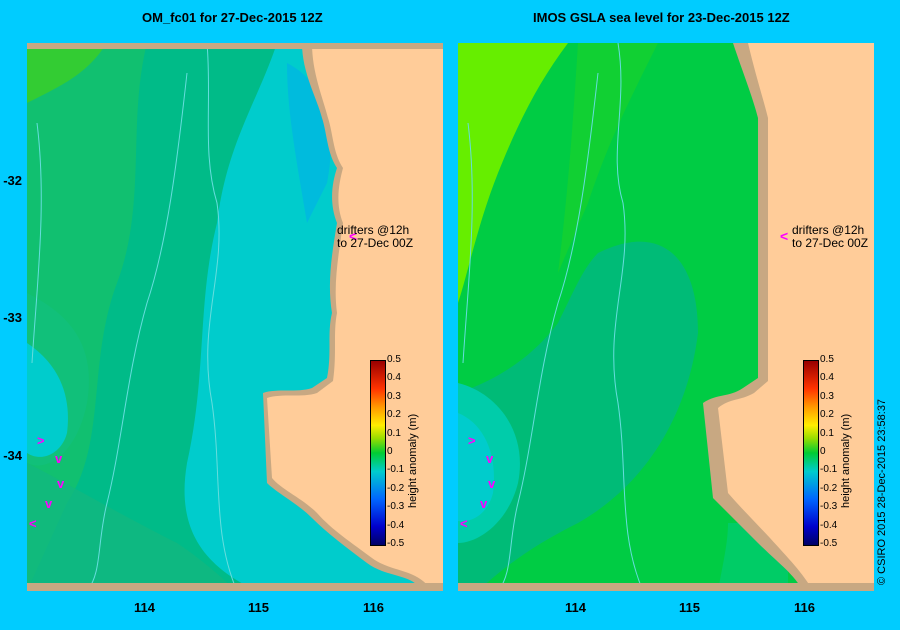 This screenshot has width=900, height=630. Describe the element at coordinates (12, 317) in the screenshot. I see `y-tick-label: -33` at that location.